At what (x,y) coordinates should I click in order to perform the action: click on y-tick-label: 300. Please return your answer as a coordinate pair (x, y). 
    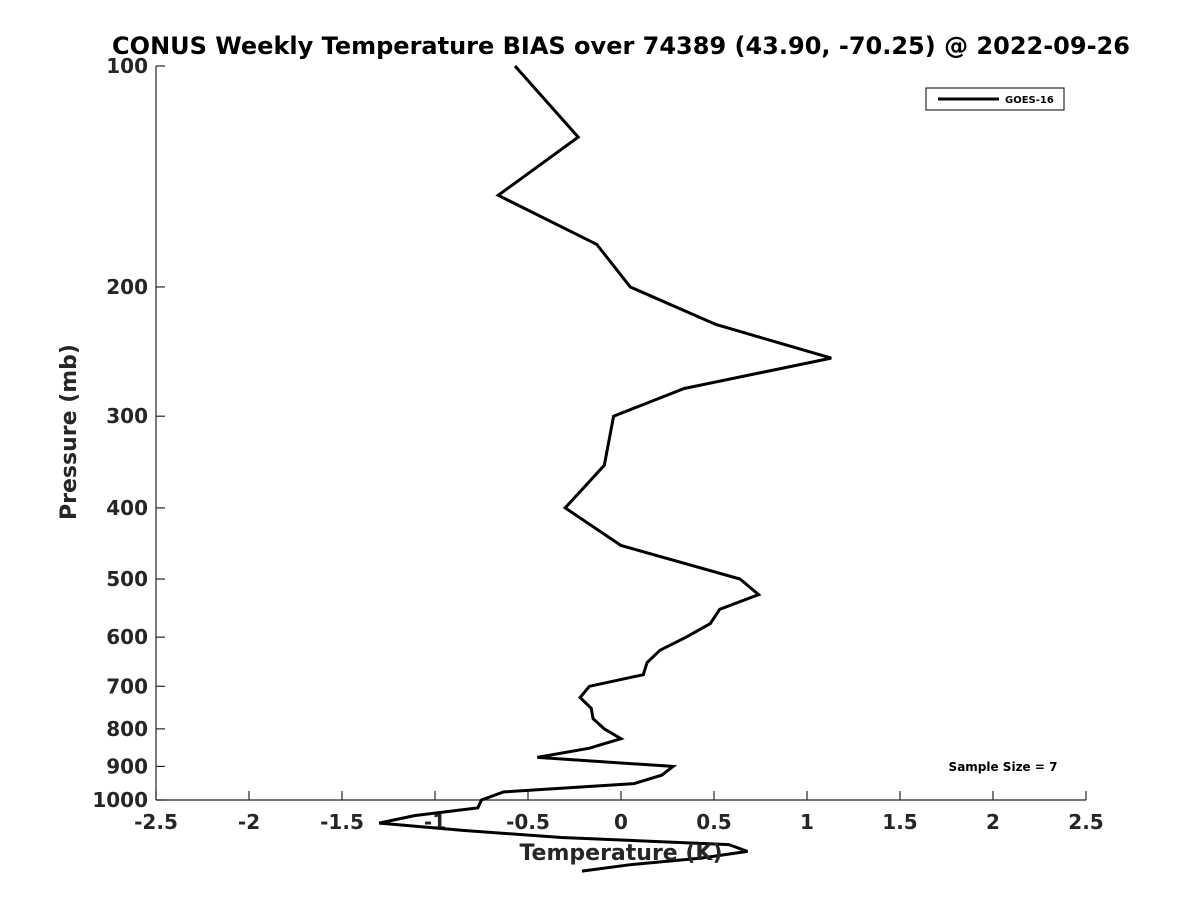
    Looking at the image, I should click on (127, 416).